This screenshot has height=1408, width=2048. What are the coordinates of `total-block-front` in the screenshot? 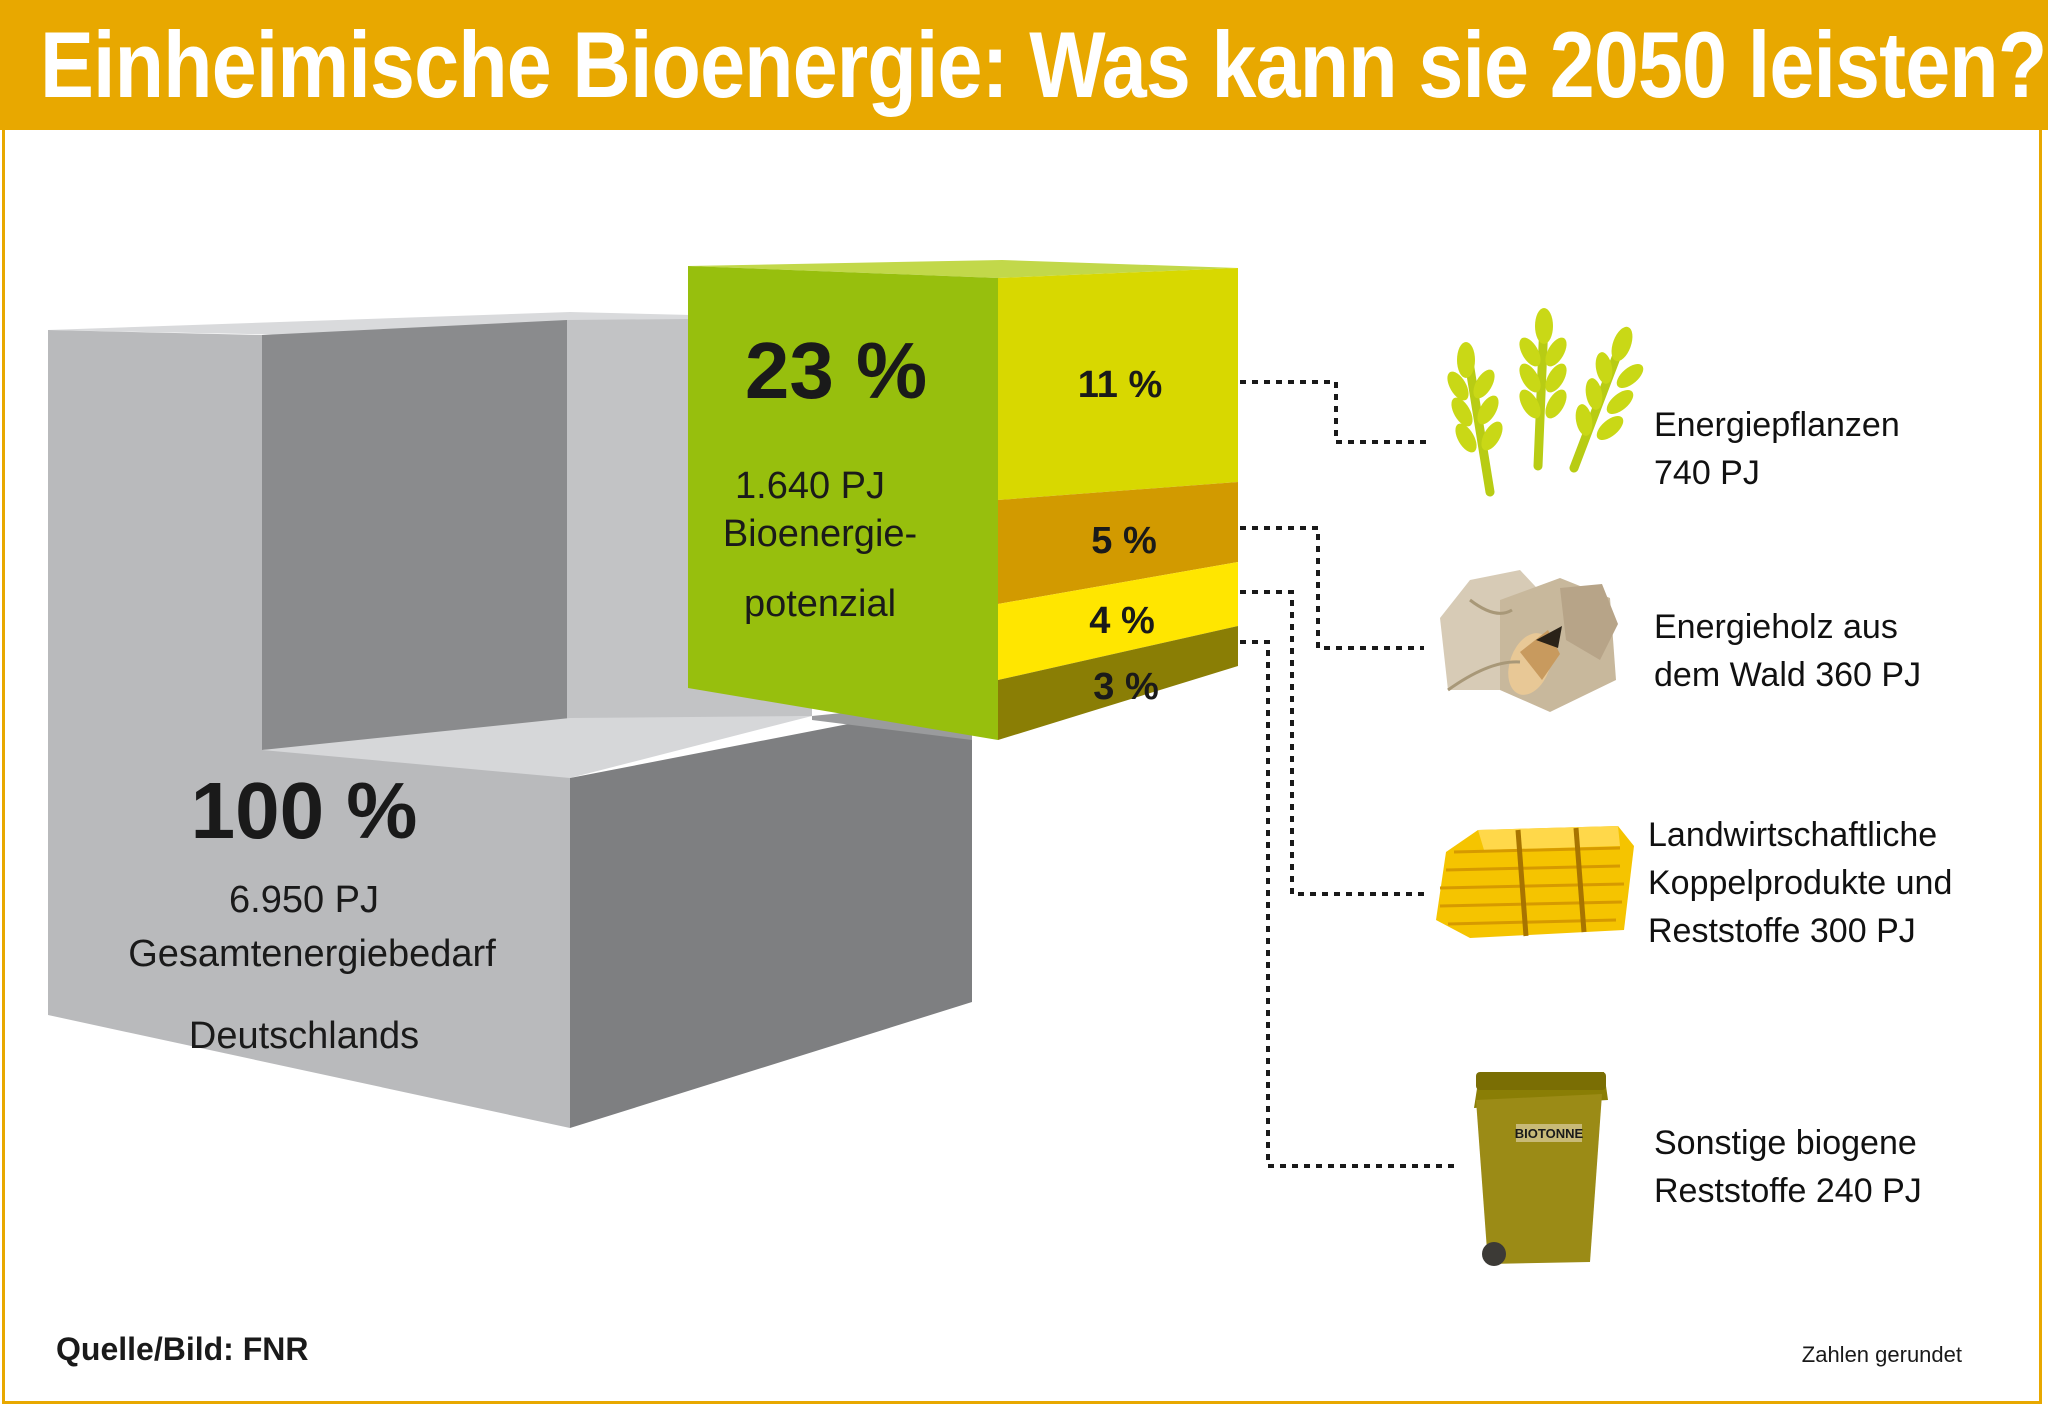 It's located at (309, 729).